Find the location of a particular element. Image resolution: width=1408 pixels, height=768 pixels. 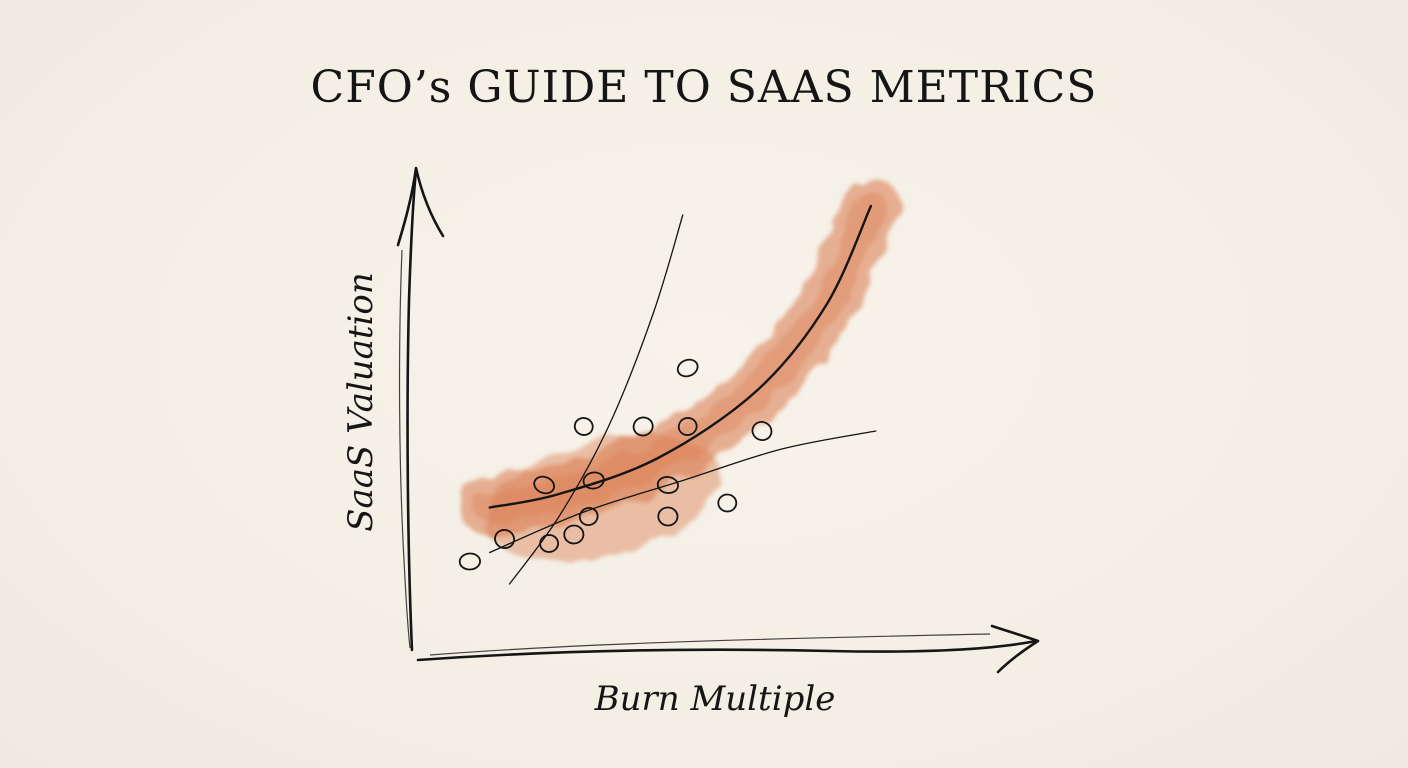

x-axis-sketch is located at coordinates (710, 644).